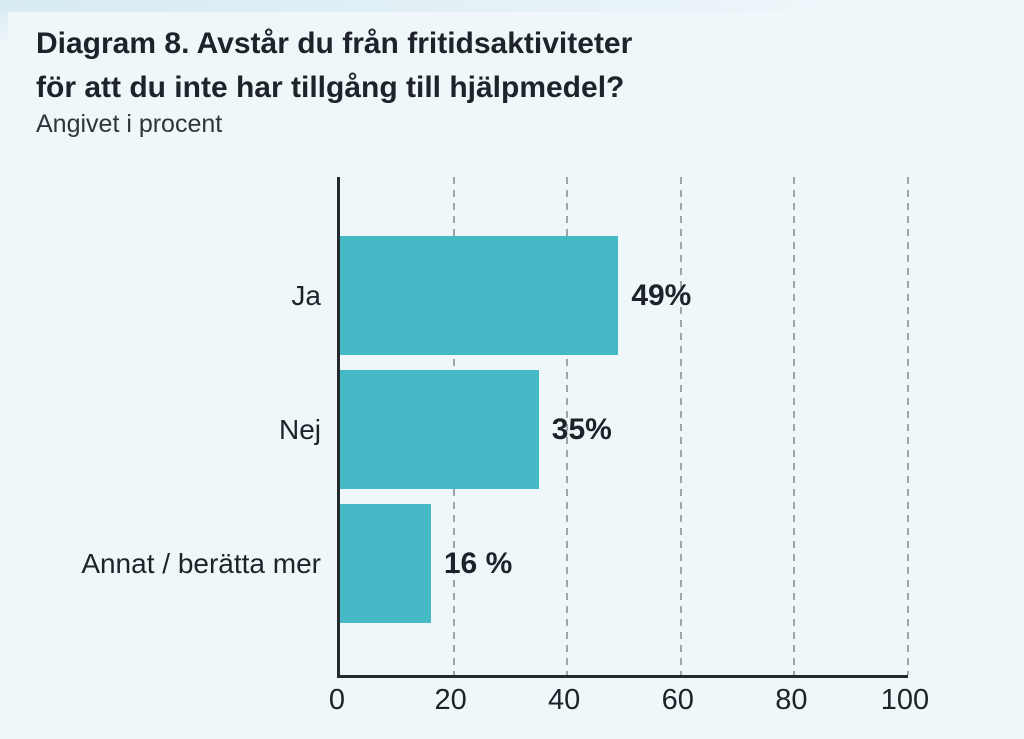  What do you see at coordinates (564, 700) in the screenshot?
I see `x-tick-label-40: 40` at bounding box center [564, 700].